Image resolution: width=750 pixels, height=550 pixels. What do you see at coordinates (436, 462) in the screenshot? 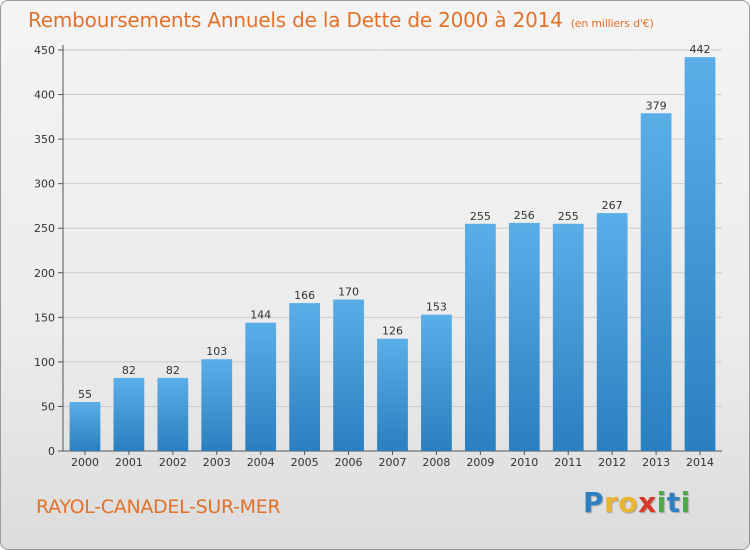
I see `x-tick-label: 2008` at bounding box center [436, 462].